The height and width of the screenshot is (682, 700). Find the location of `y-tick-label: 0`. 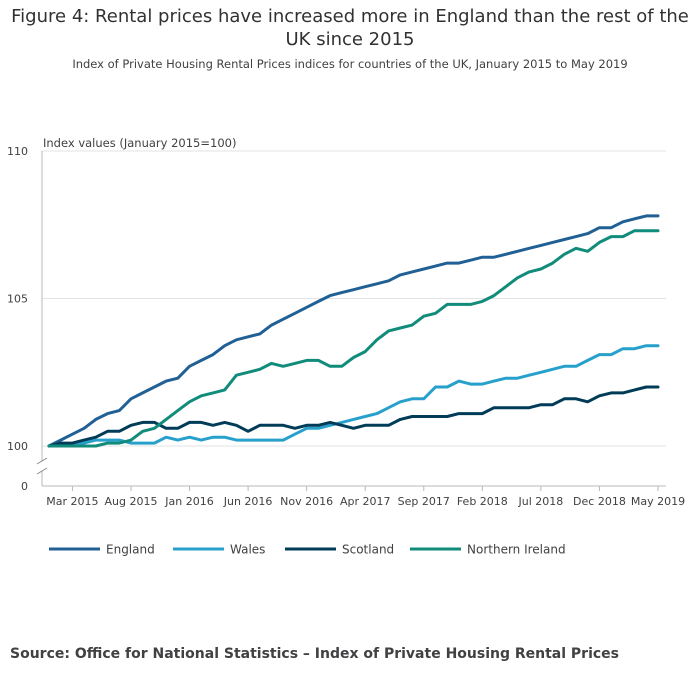

y-tick-label: 0 is located at coordinates (24, 486).